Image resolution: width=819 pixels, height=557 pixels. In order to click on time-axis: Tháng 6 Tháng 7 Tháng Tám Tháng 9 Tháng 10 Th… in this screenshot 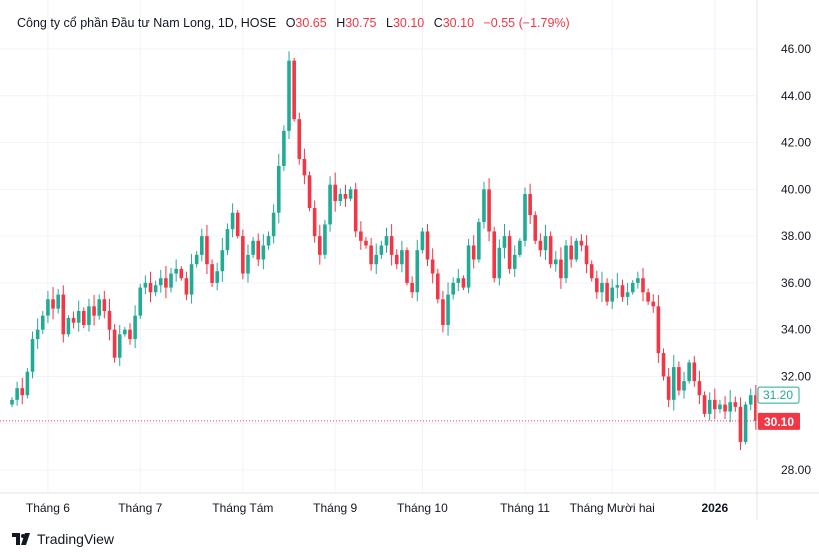, I will do `click(377, 508)`.